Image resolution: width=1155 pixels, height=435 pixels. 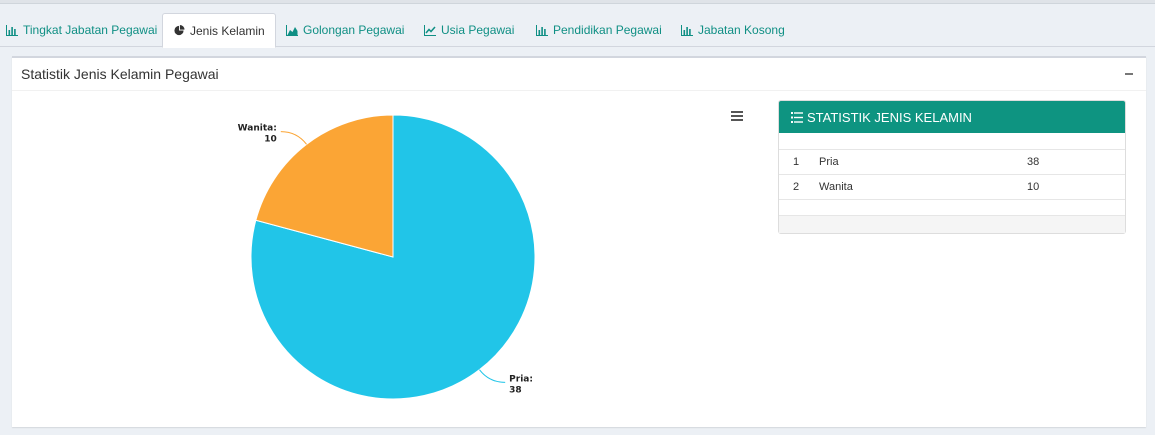 What do you see at coordinates (607, 30) in the screenshot?
I see `tab-label: Pendidikan Pegawai` at bounding box center [607, 30].